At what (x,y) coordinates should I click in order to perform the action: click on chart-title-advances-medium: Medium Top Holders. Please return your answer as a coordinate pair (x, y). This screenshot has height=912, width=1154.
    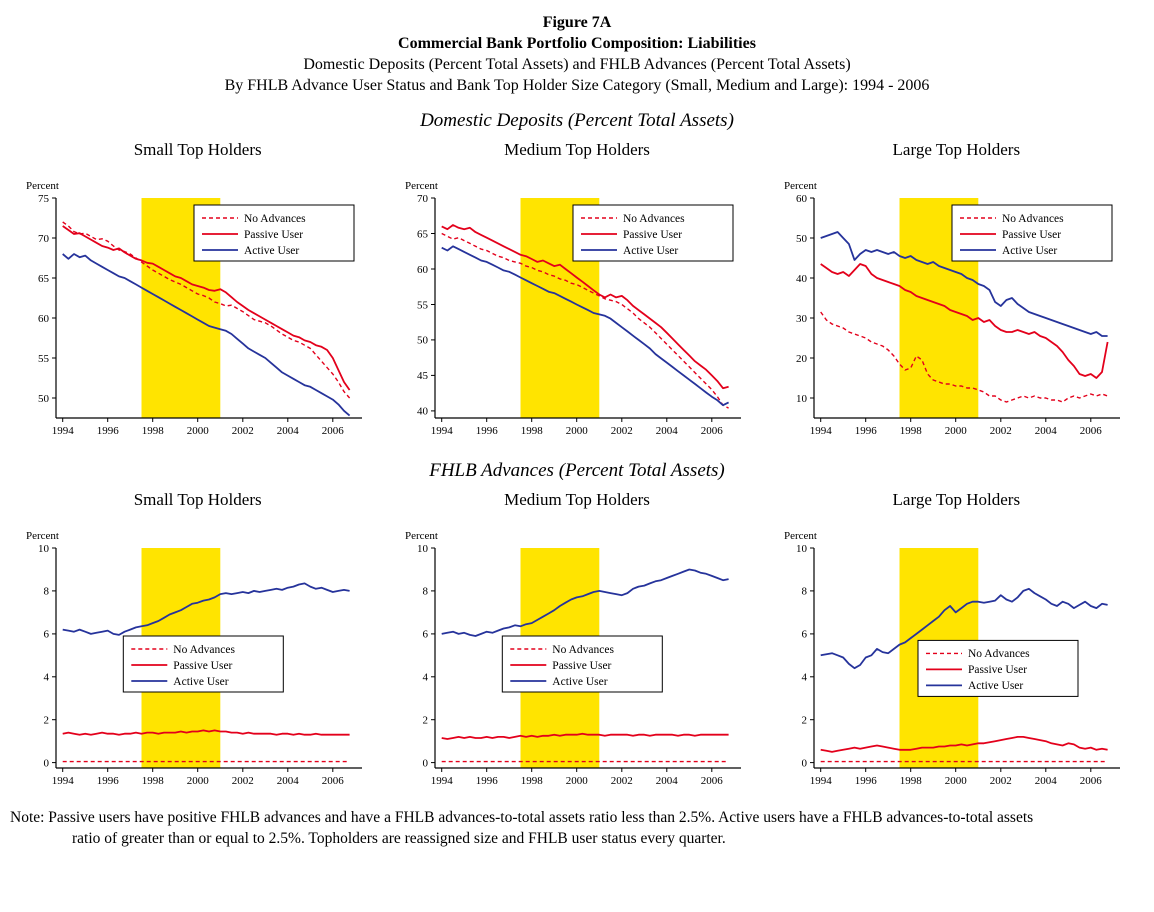
    Looking at the image, I should click on (577, 500).